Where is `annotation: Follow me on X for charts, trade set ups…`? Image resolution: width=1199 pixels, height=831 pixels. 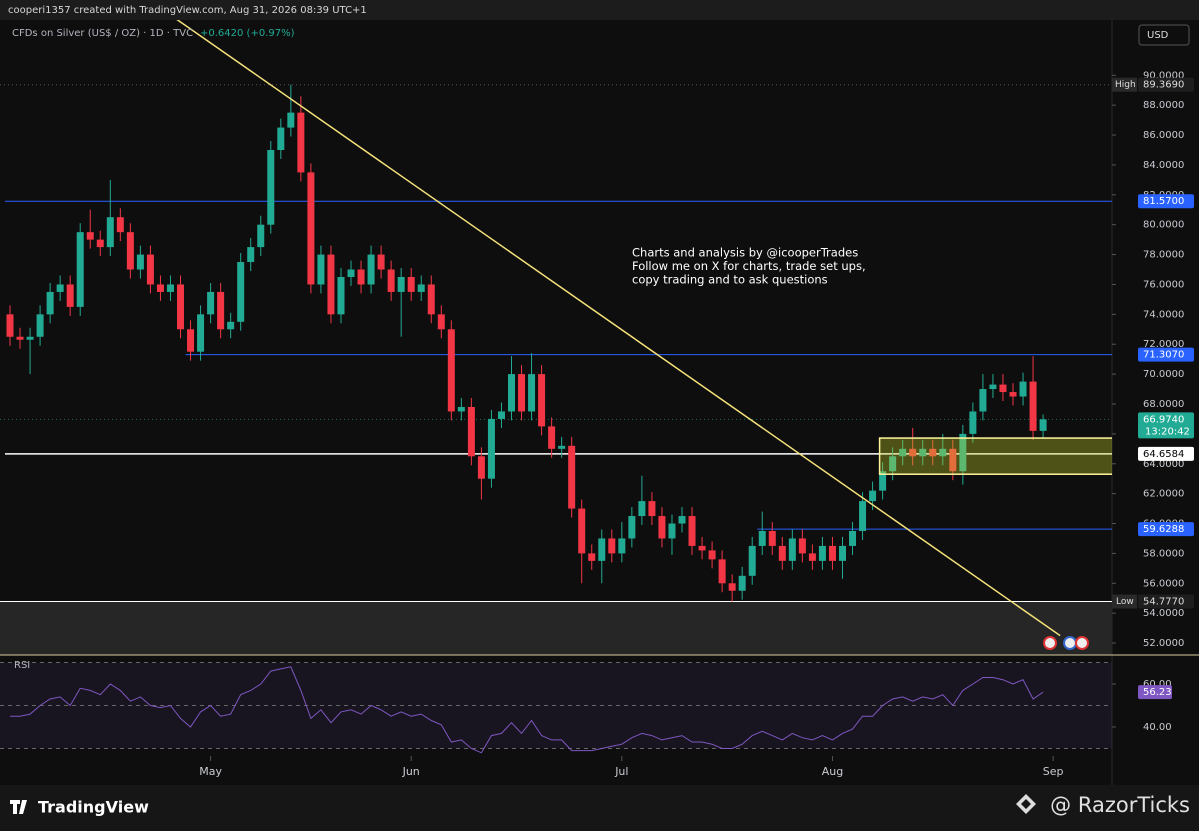
annotation: Follow me on X for charts, trade set ups… is located at coordinates (749, 266).